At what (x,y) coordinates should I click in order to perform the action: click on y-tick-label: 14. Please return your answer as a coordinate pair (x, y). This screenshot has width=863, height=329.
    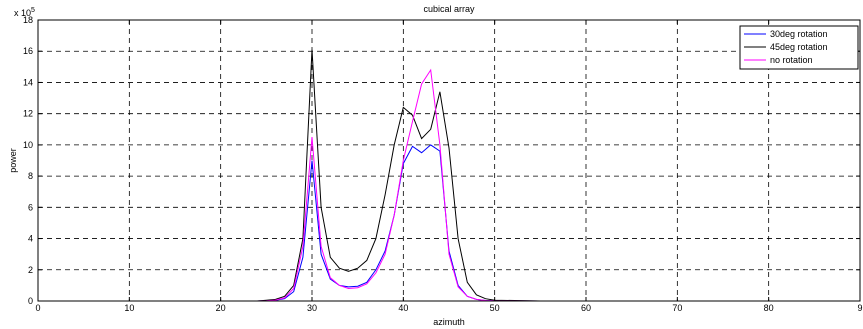
    Looking at the image, I should click on (28, 82).